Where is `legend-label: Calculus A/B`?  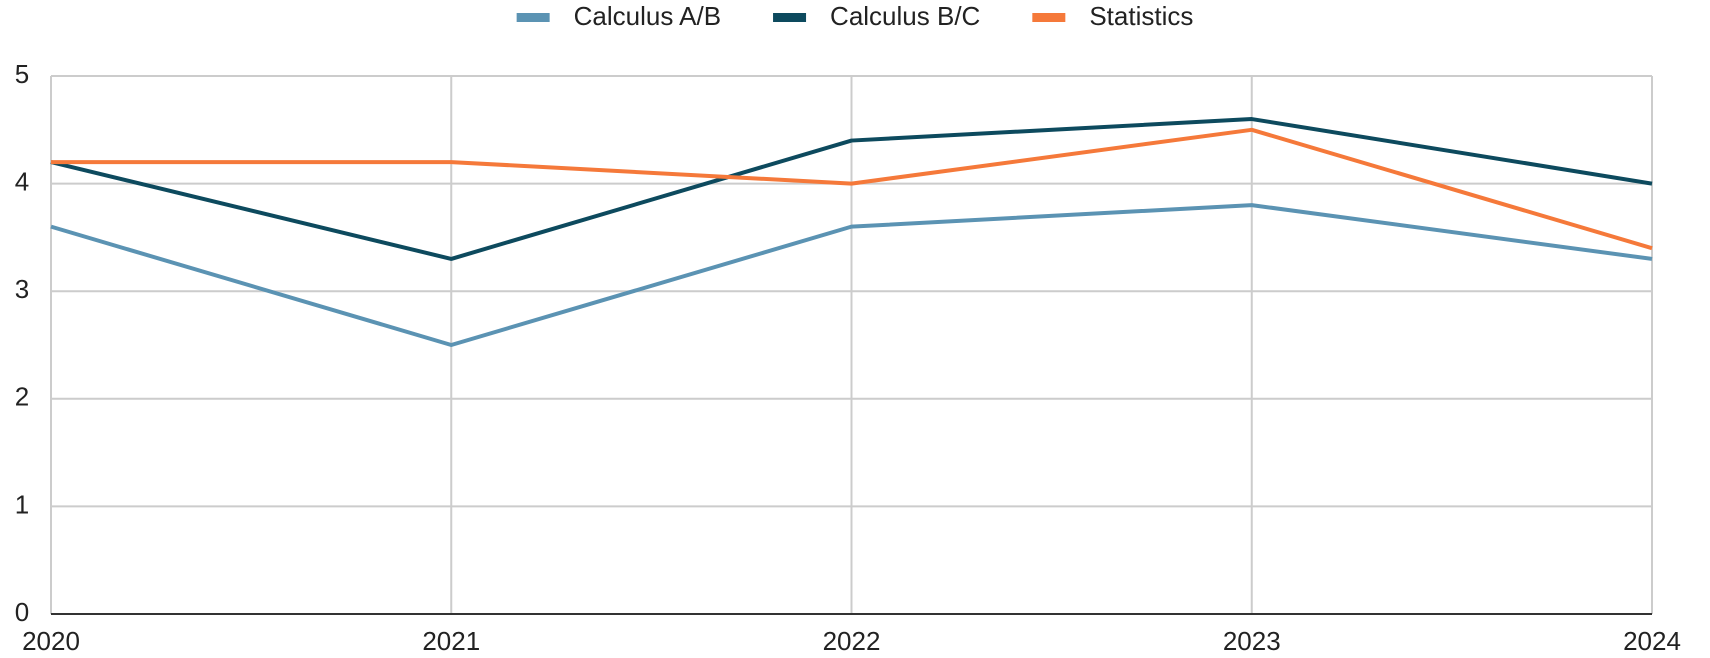 legend-label: Calculus A/B is located at coordinates (647, 16).